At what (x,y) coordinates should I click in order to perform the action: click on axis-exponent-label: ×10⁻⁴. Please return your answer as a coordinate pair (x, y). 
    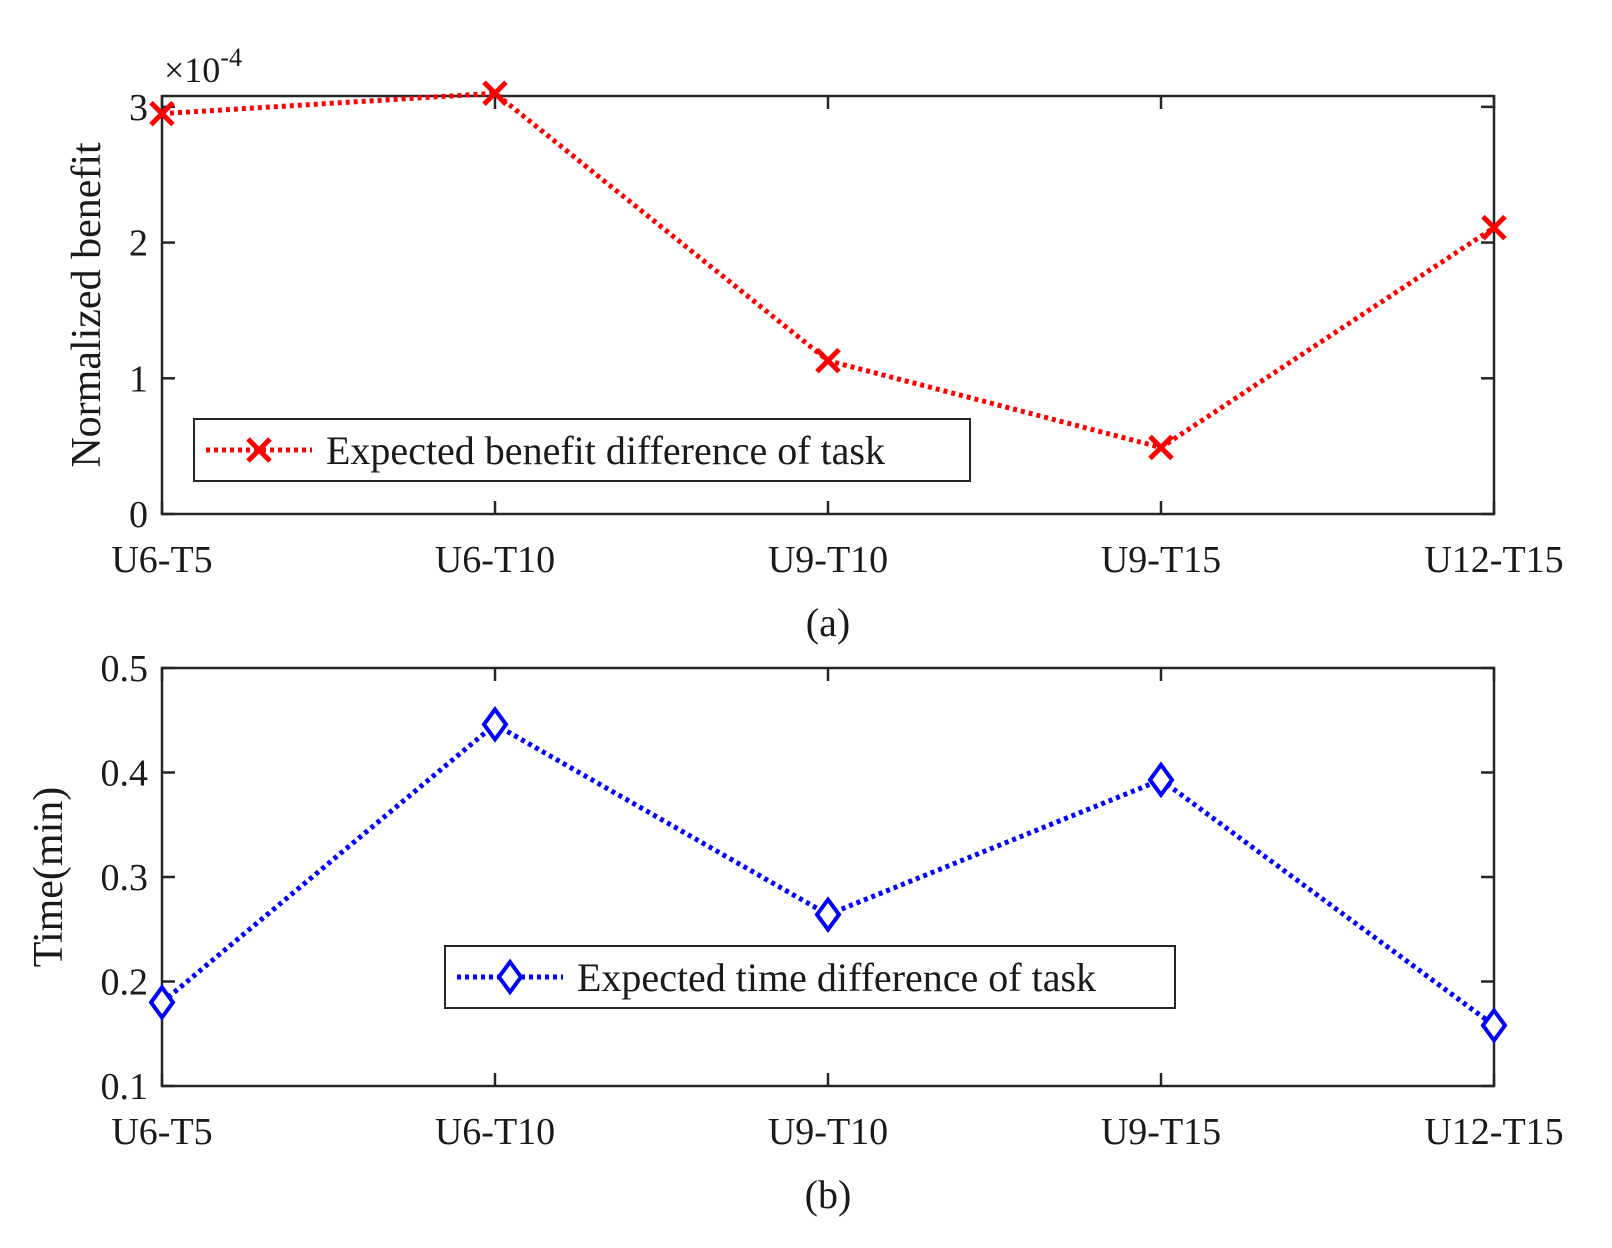
    Looking at the image, I should click on (203, 66).